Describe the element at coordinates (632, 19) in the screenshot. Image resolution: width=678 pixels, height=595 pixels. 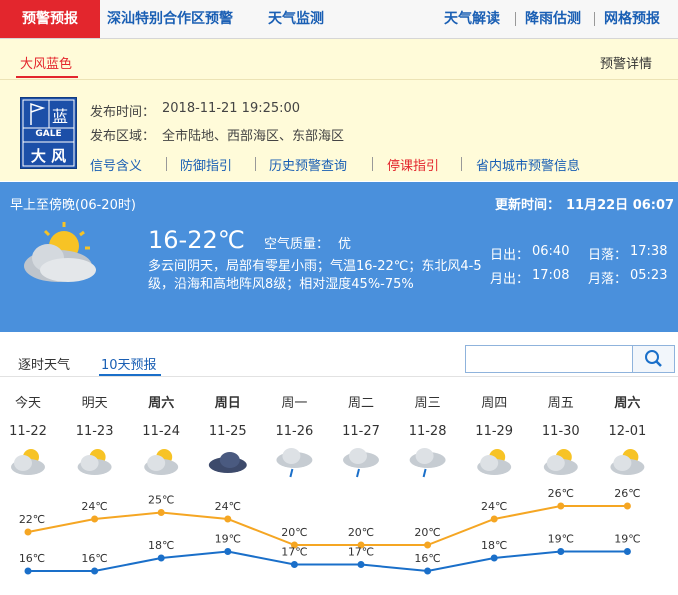
I see `nav-link: 网格预报` at that location.